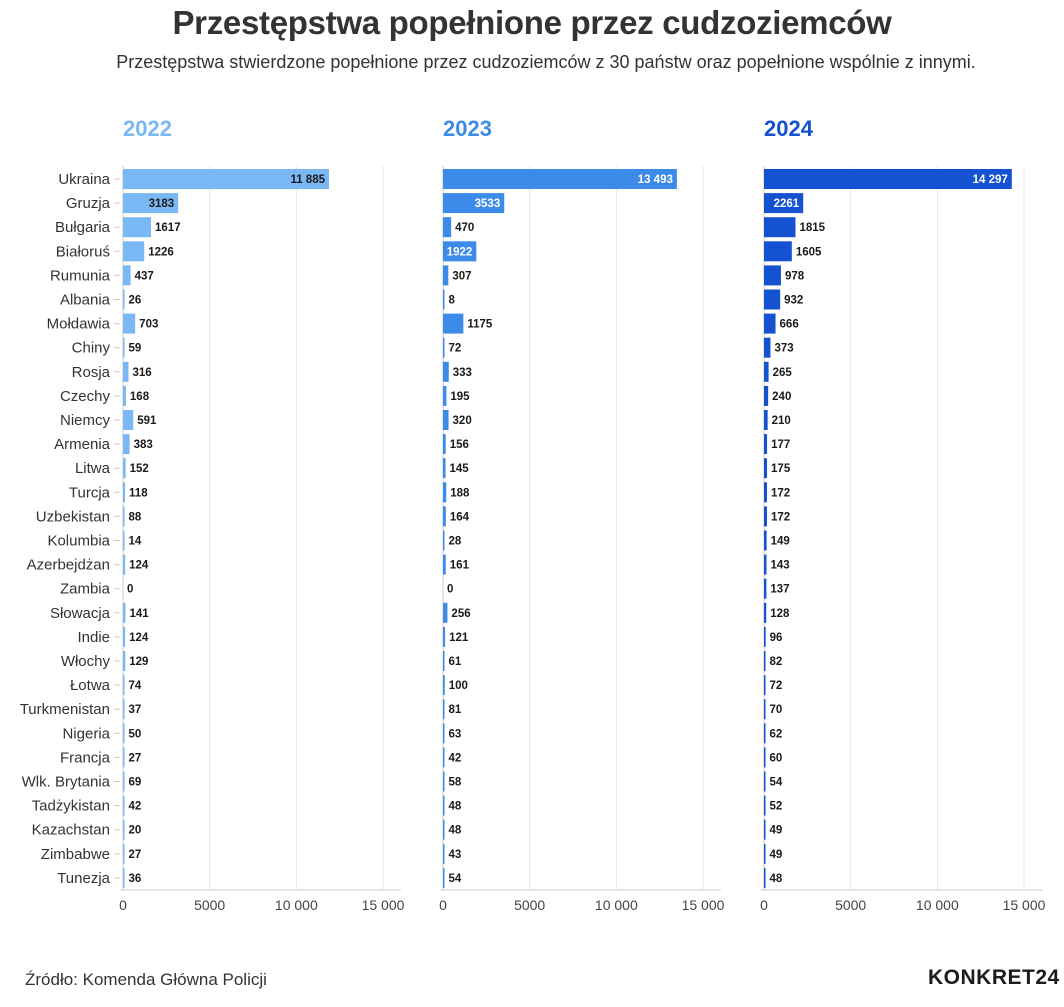 This screenshot has height=1007, width=1064. What do you see at coordinates (80, 613) in the screenshot?
I see `country-label: Słowacja` at bounding box center [80, 613].